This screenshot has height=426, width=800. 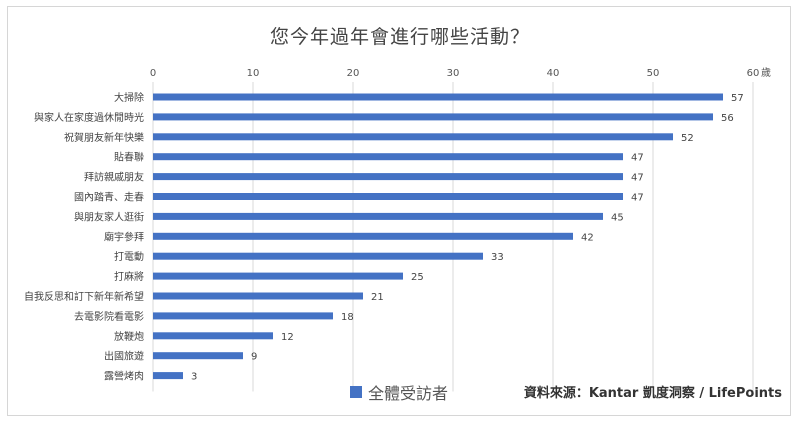 What do you see at coordinates (114, 177) in the screenshot?
I see `category-label: 拜訪親戚朋友` at bounding box center [114, 177].